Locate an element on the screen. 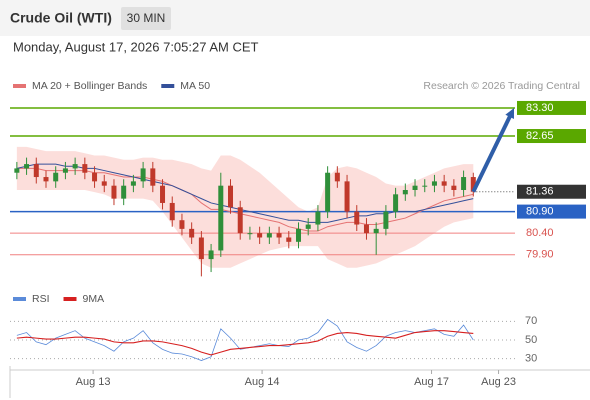  level-label: 82.65 is located at coordinates (540, 136).